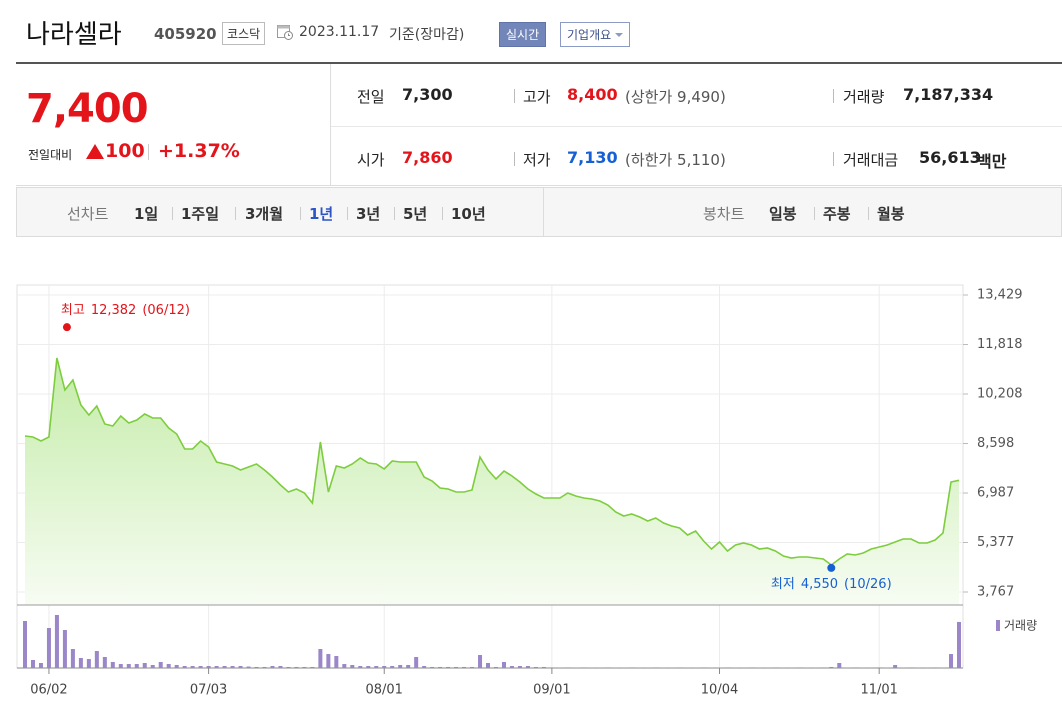  What do you see at coordinates (415, 214) in the screenshot?
I see `period-tab: 5년` at bounding box center [415, 214].